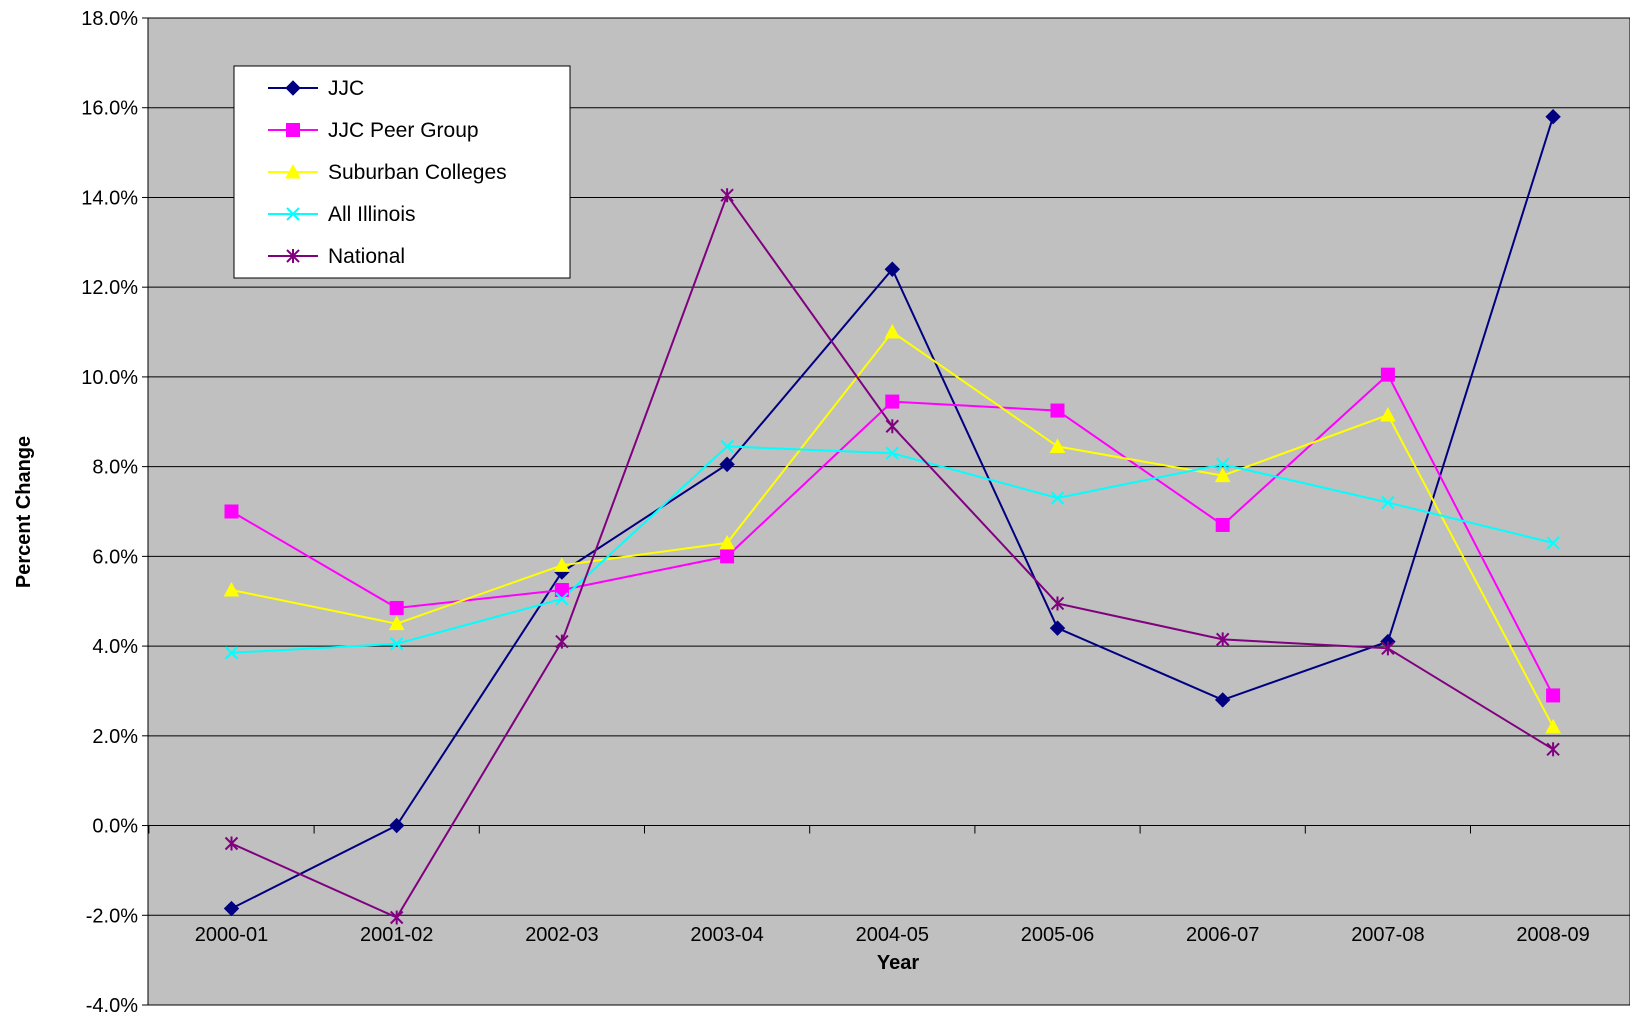 This screenshot has height=1017, width=1630. What do you see at coordinates (372, 214) in the screenshot?
I see `legend-label-all-illinois: All Illinois` at bounding box center [372, 214].